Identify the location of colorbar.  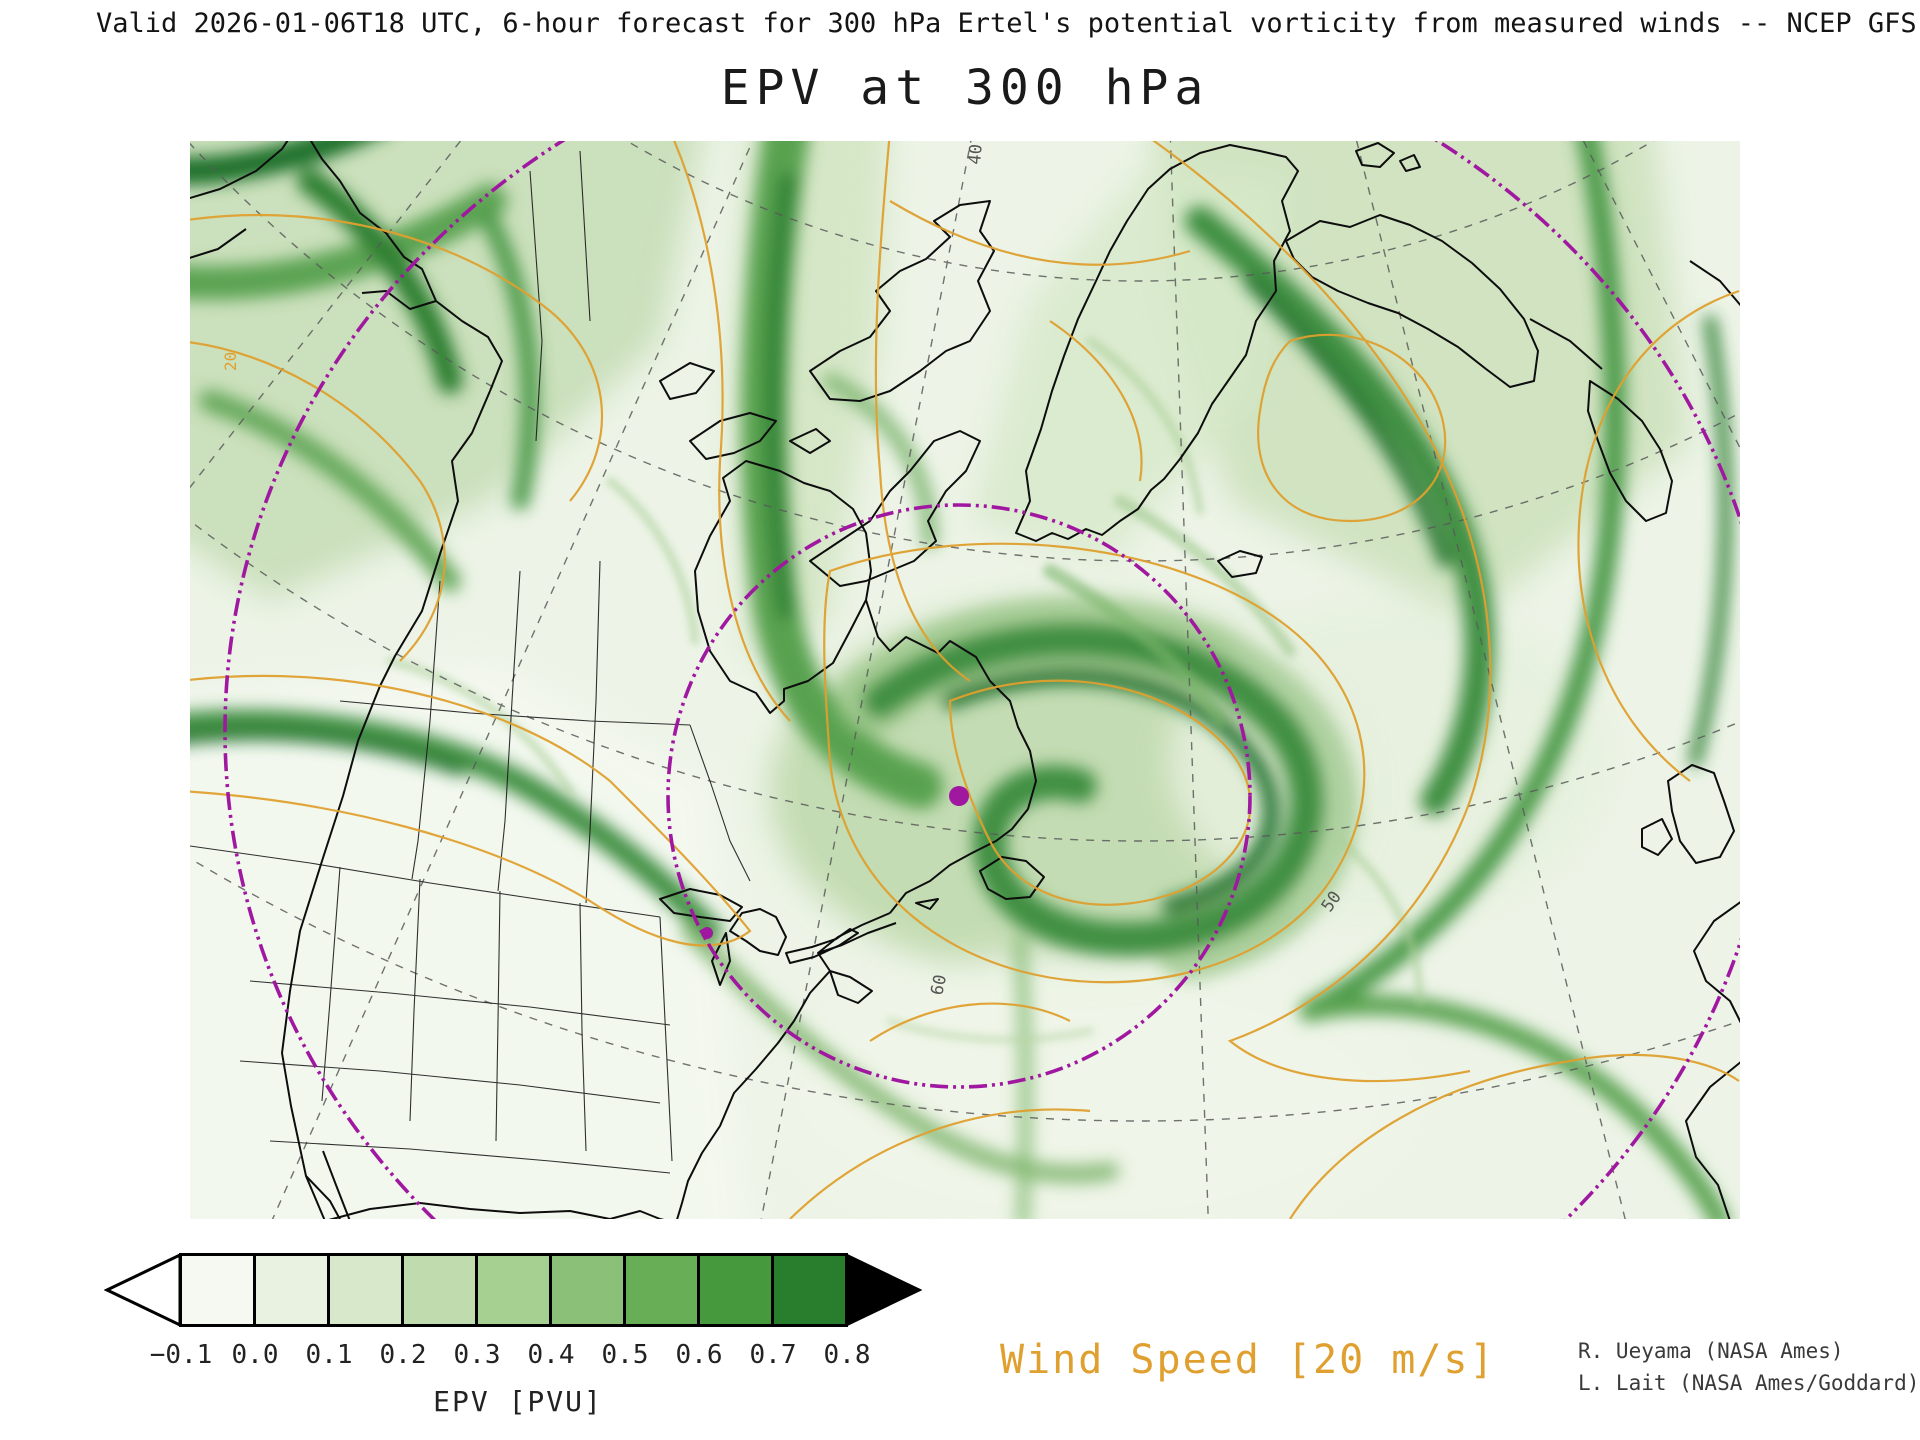
(513, 1290).